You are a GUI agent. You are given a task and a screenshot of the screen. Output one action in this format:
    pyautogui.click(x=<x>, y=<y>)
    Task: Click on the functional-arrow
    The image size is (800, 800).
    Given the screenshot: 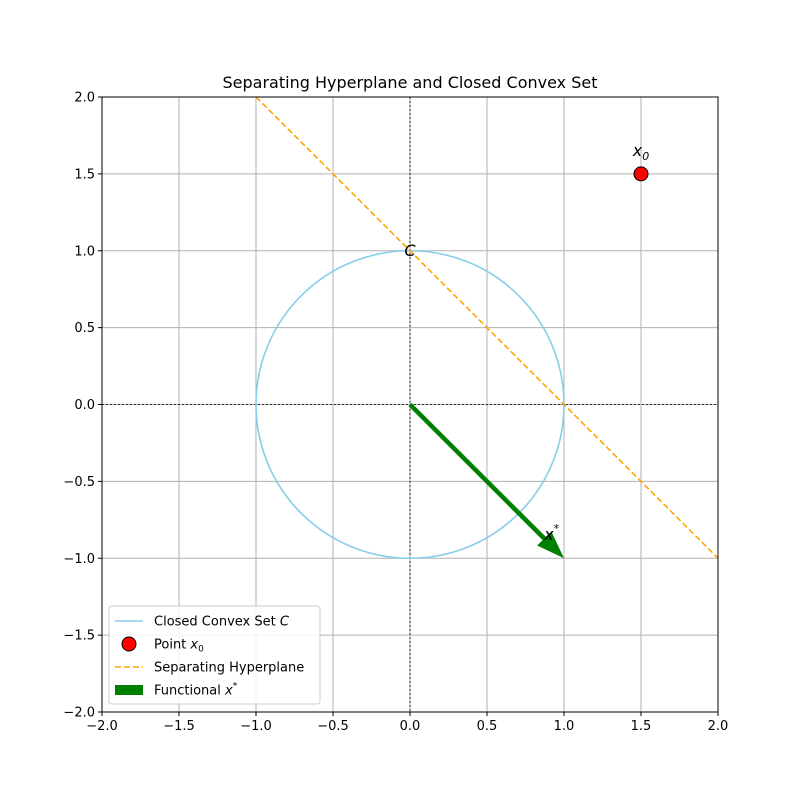 What is the action you would take?
    pyautogui.click(x=486, y=480)
    